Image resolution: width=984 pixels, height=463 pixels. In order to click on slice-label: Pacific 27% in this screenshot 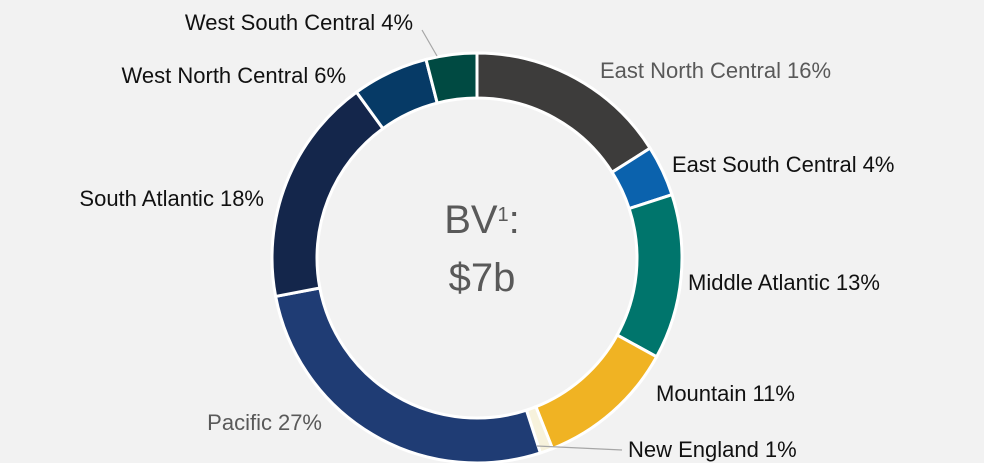, I will do `click(264, 422)`.